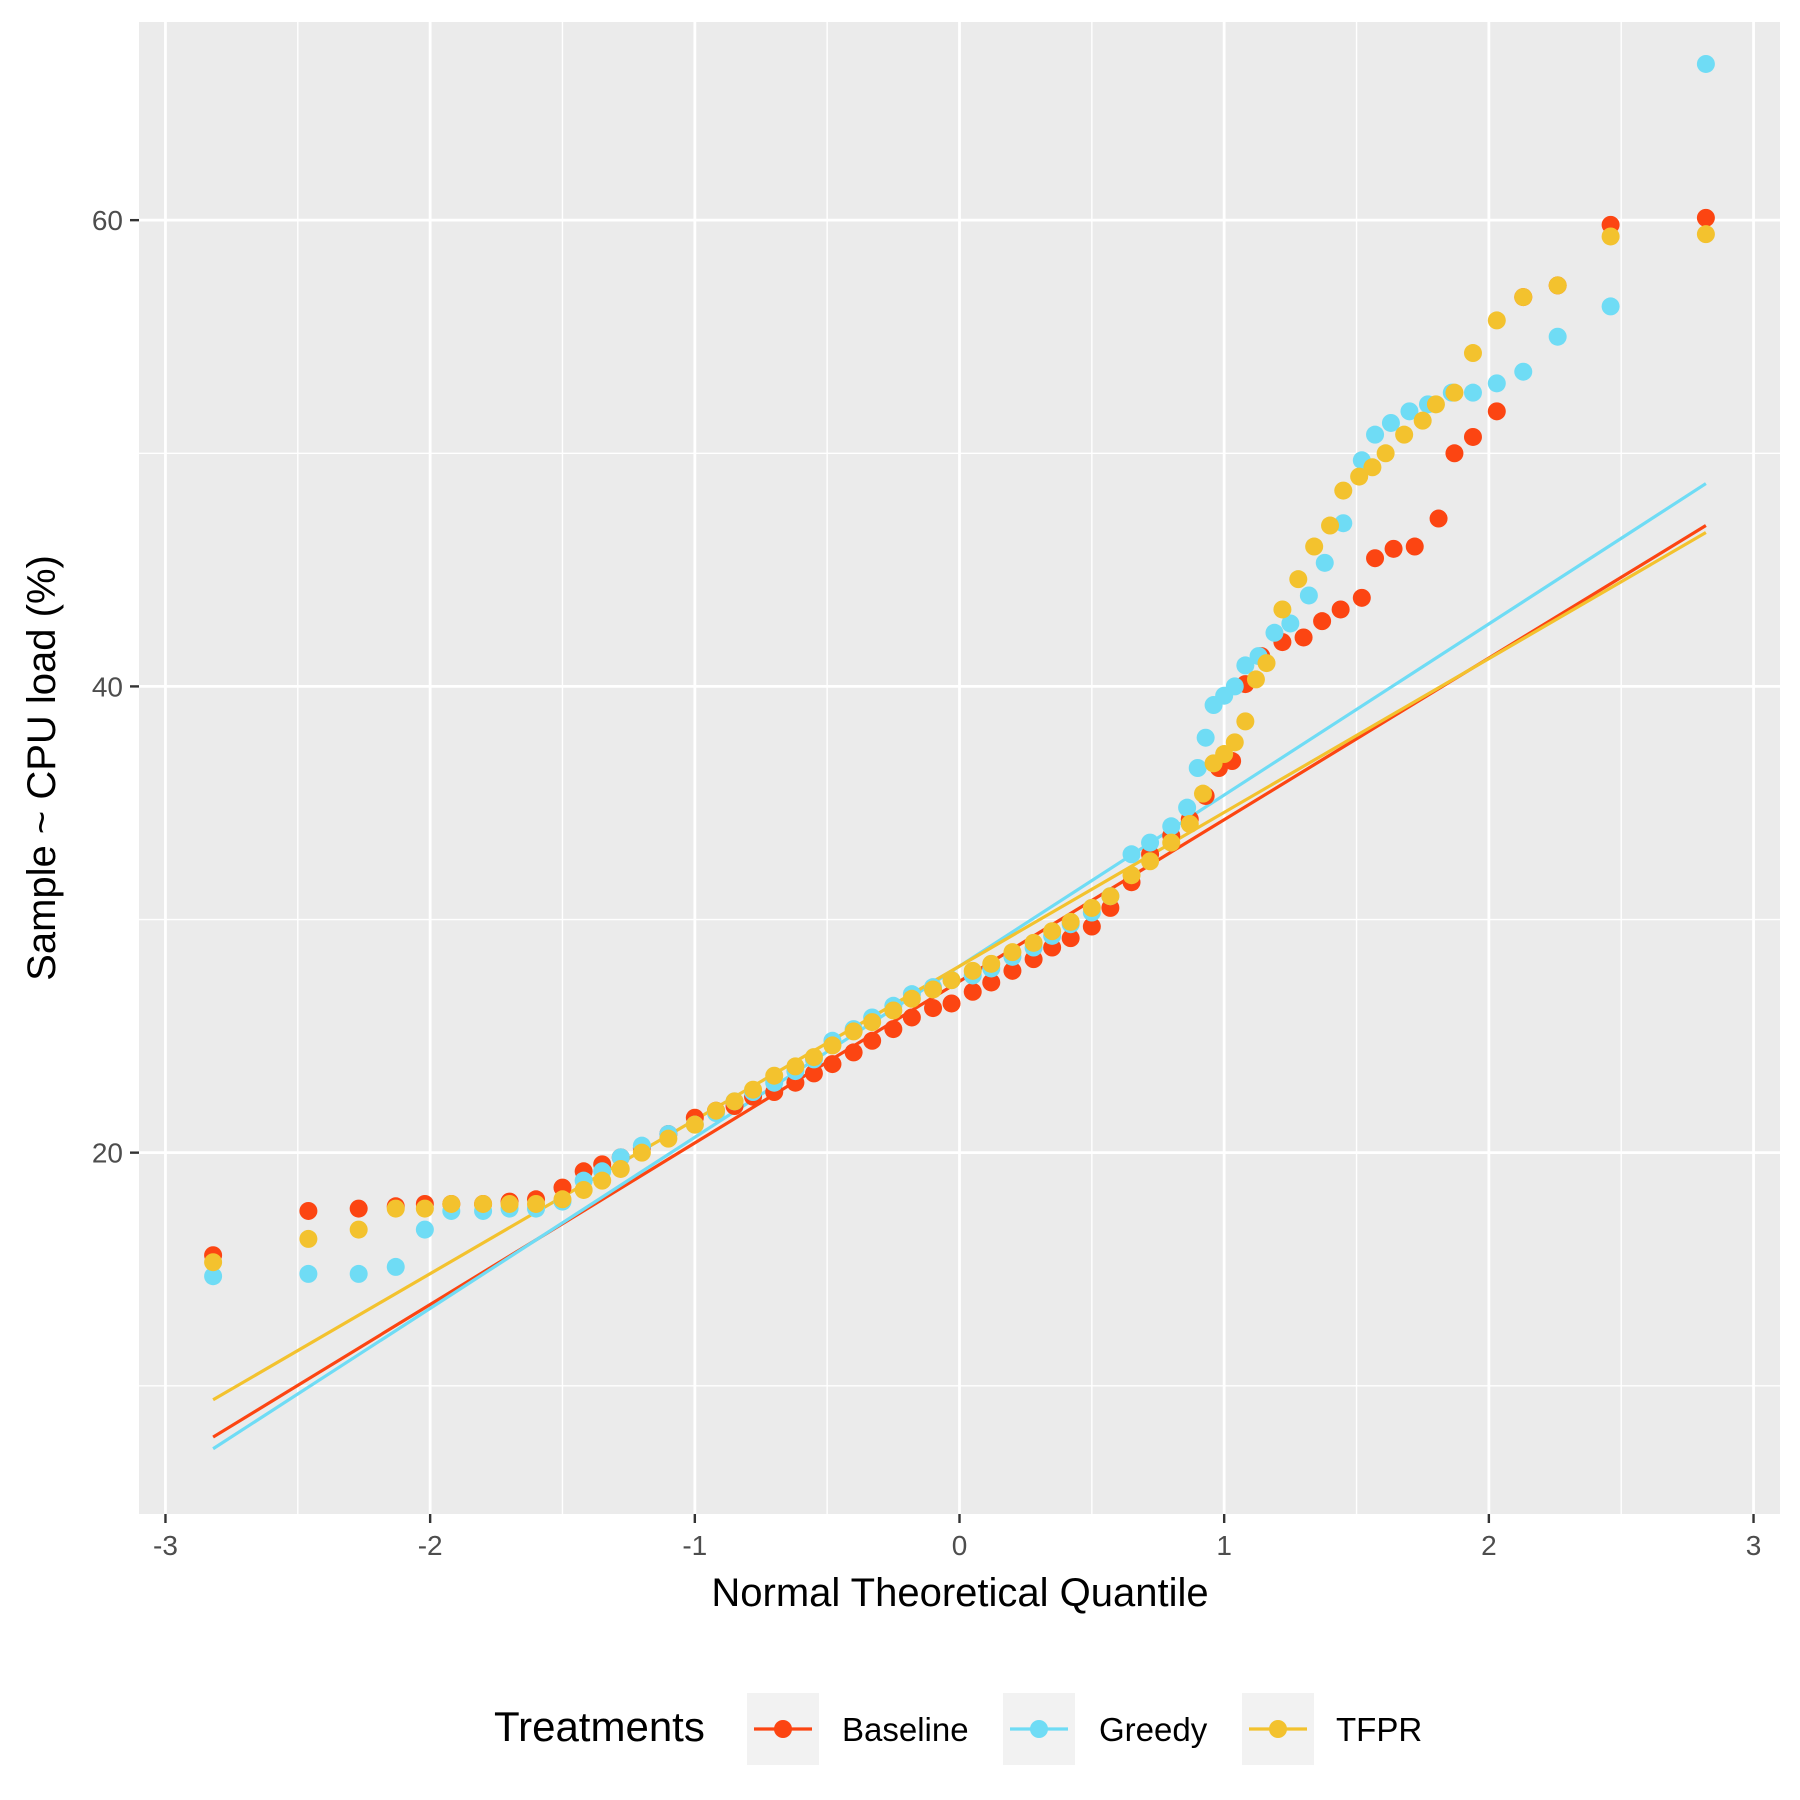 The width and height of the screenshot is (1800, 1800). I want to click on y-axis: 20 40 60, so click(115, 687).